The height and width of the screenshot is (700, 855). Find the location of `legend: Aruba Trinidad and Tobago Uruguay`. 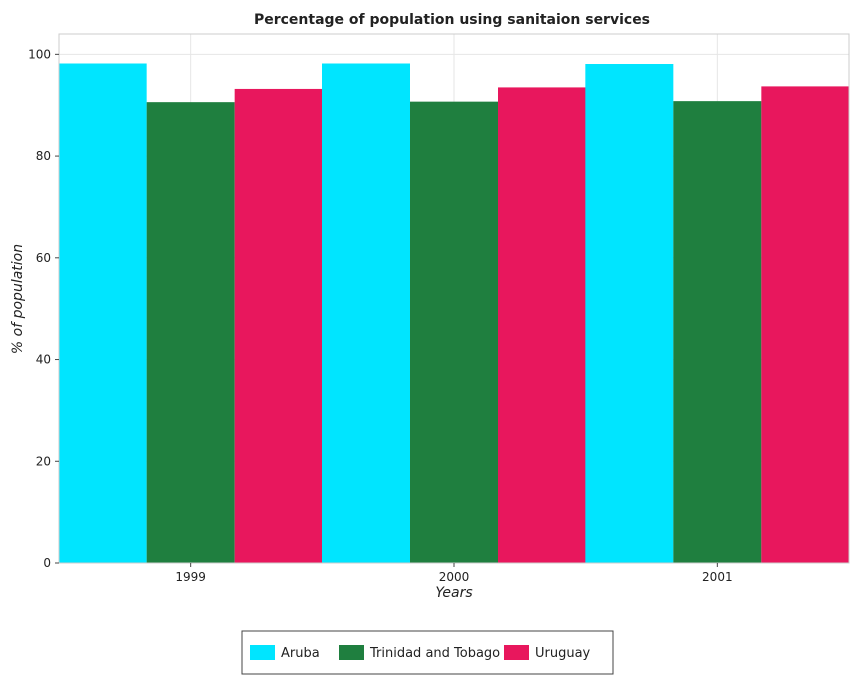

legend: Aruba Trinidad and Tobago Uruguay is located at coordinates (427, 652).